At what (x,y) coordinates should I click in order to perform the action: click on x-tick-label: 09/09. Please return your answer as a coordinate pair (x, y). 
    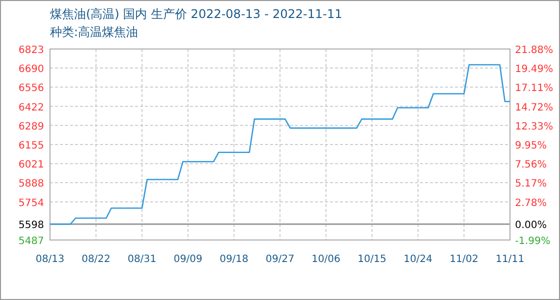
    Looking at the image, I should click on (188, 259).